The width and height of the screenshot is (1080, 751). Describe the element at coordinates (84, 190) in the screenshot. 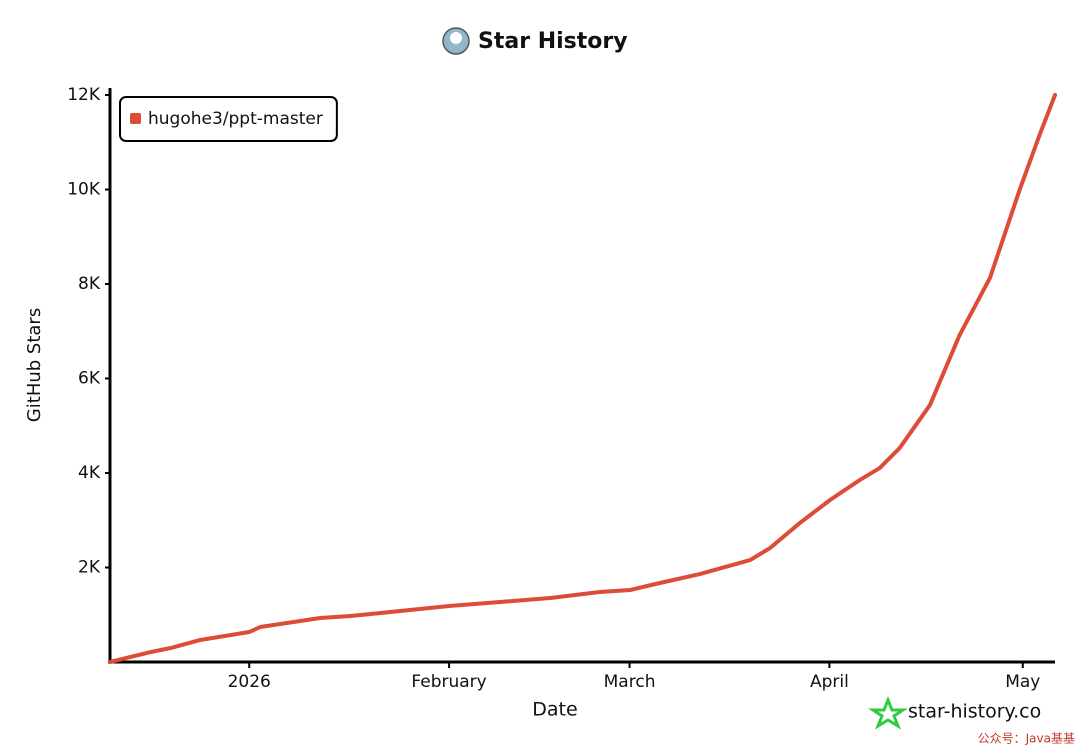

I see `y-tick-label: 10K` at that location.